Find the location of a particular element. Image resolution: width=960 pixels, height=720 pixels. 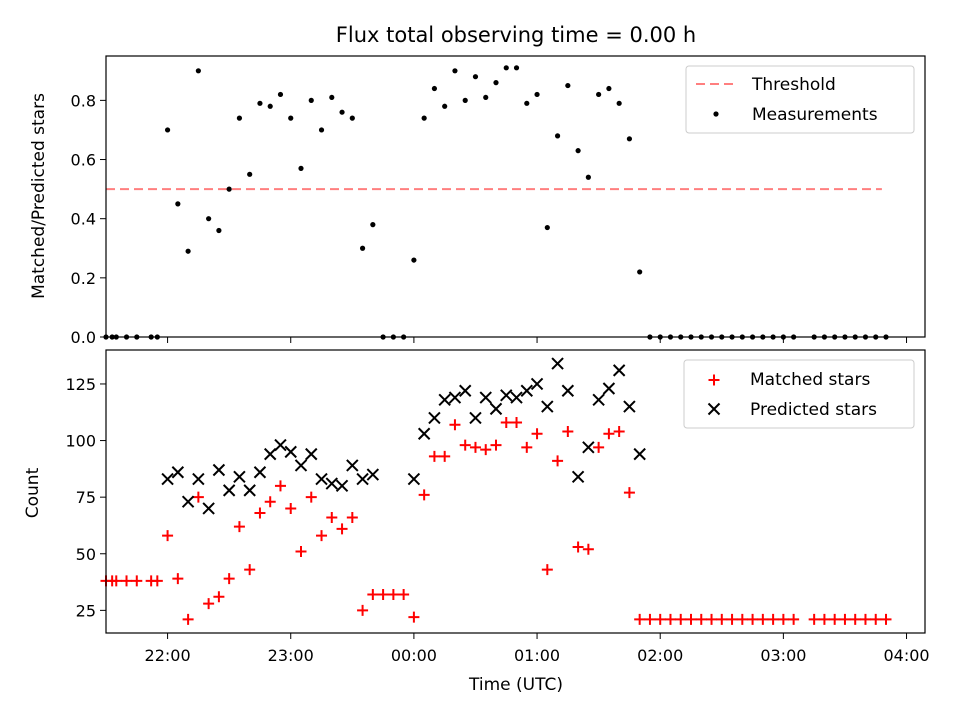

bottom-xtick-label: 04:00 is located at coordinates (906, 655).